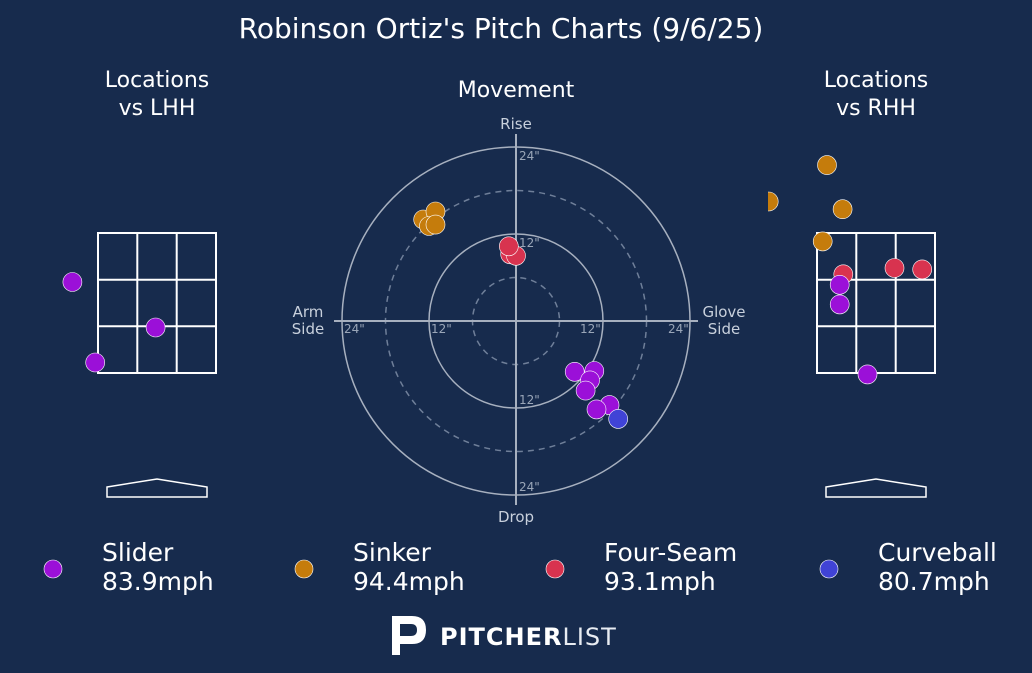 Image resolution: width=1032 pixels, height=673 pixels. I want to click on movement-points-layer, so click(521, 315).